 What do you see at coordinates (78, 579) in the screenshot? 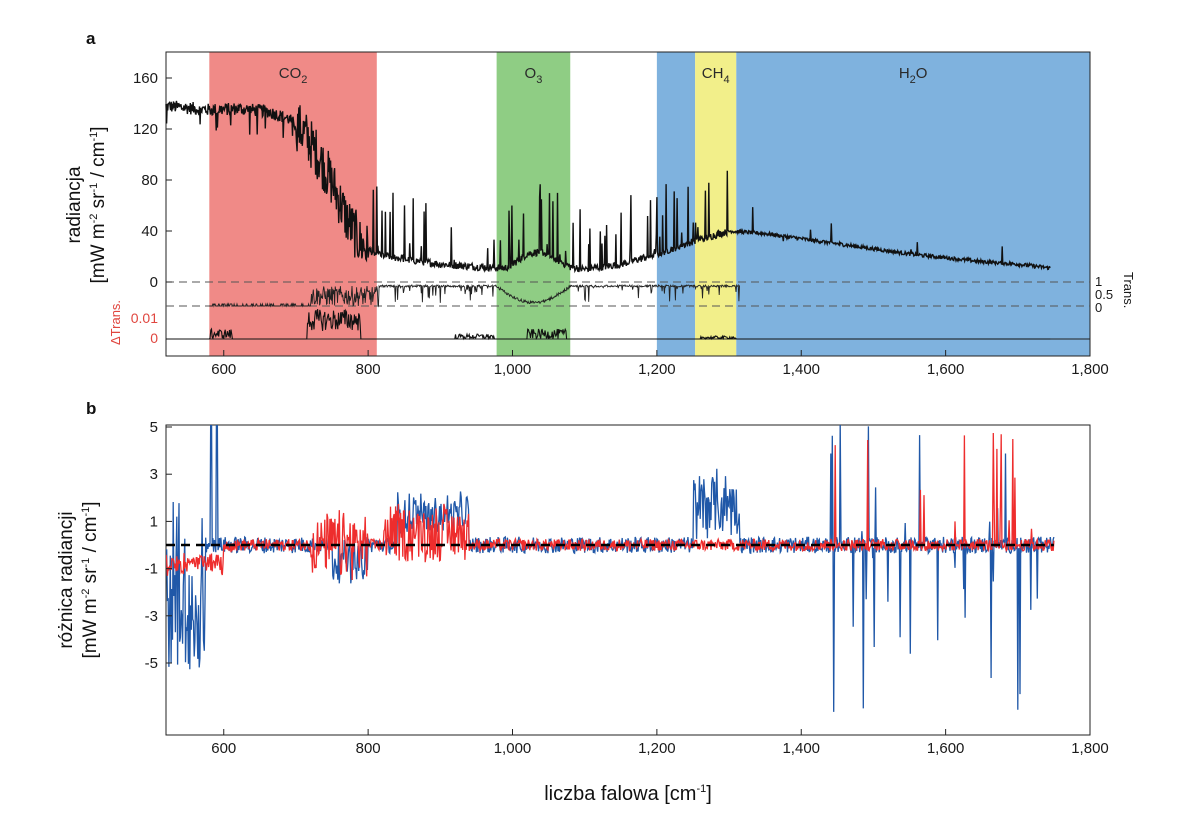
I see `panel-b-ylabel: różnica radiancji [mW m-2 sr-1 / cm-1]` at bounding box center [78, 579].